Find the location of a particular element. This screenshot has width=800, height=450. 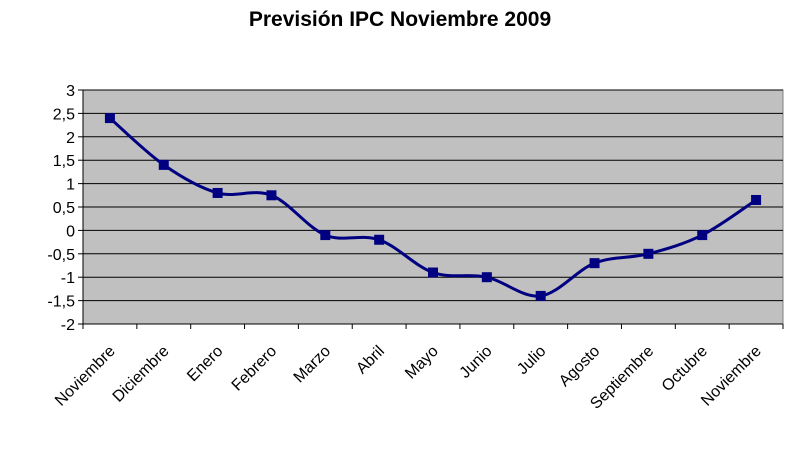

x-tick-label: Diciembre is located at coordinates (141, 374).